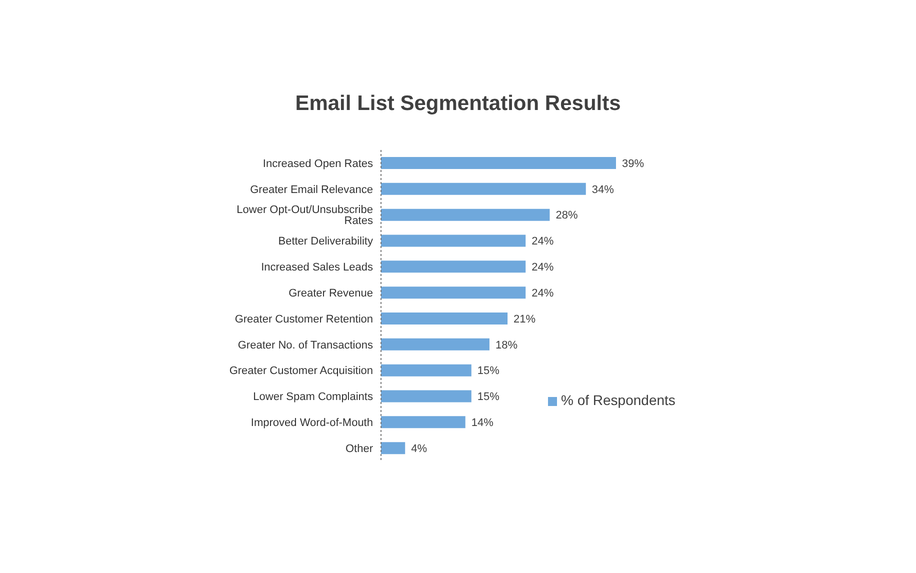 This screenshot has width=916, height=573. Describe the element at coordinates (317, 268) in the screenshot. I see `y-tick-label: Increased Sales Leads` at that location.